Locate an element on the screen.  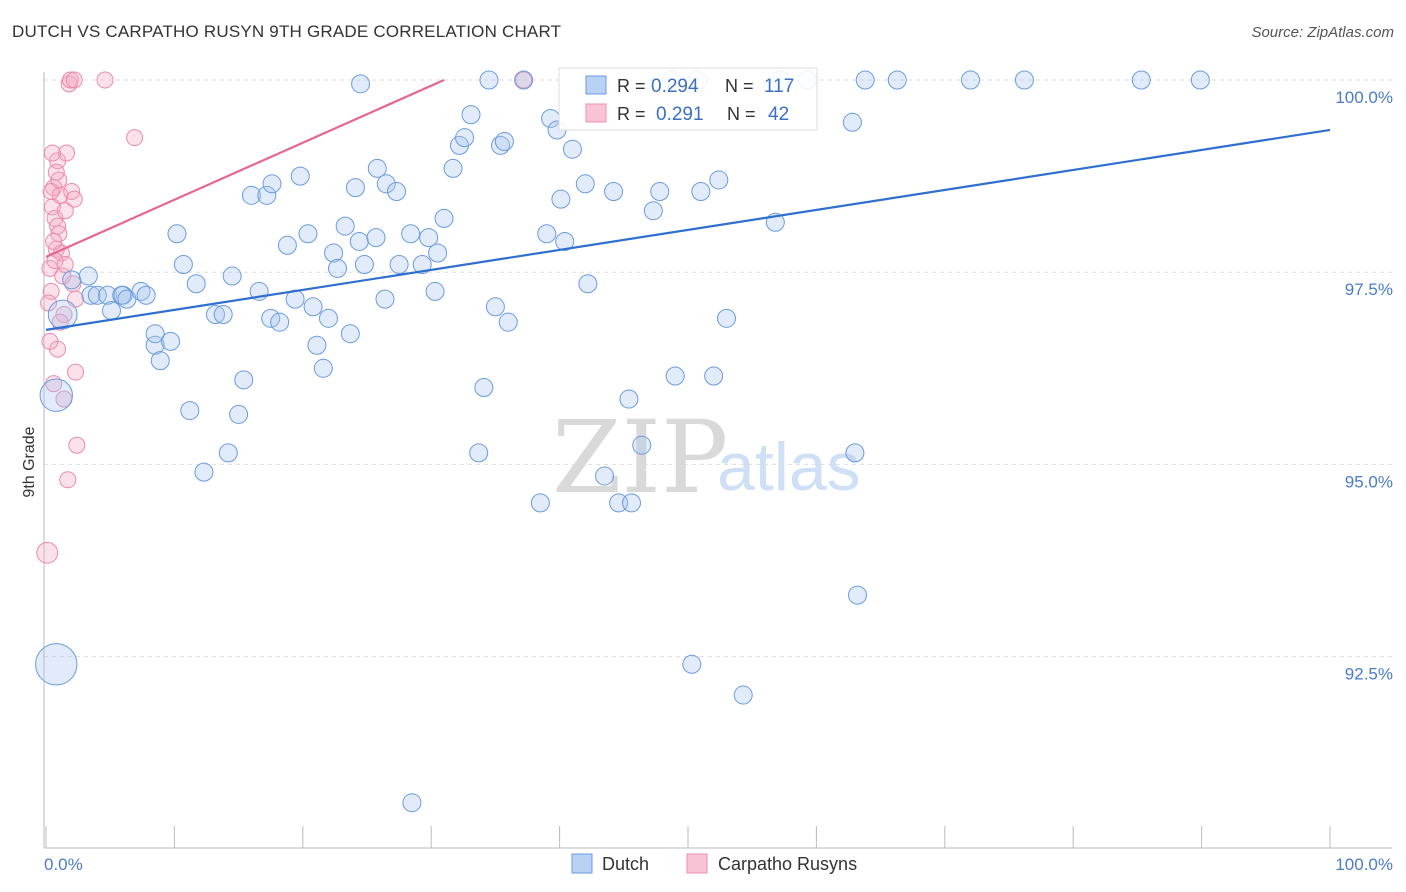
y-tick-label: 95.0% is located at coordinates (1369, 481).